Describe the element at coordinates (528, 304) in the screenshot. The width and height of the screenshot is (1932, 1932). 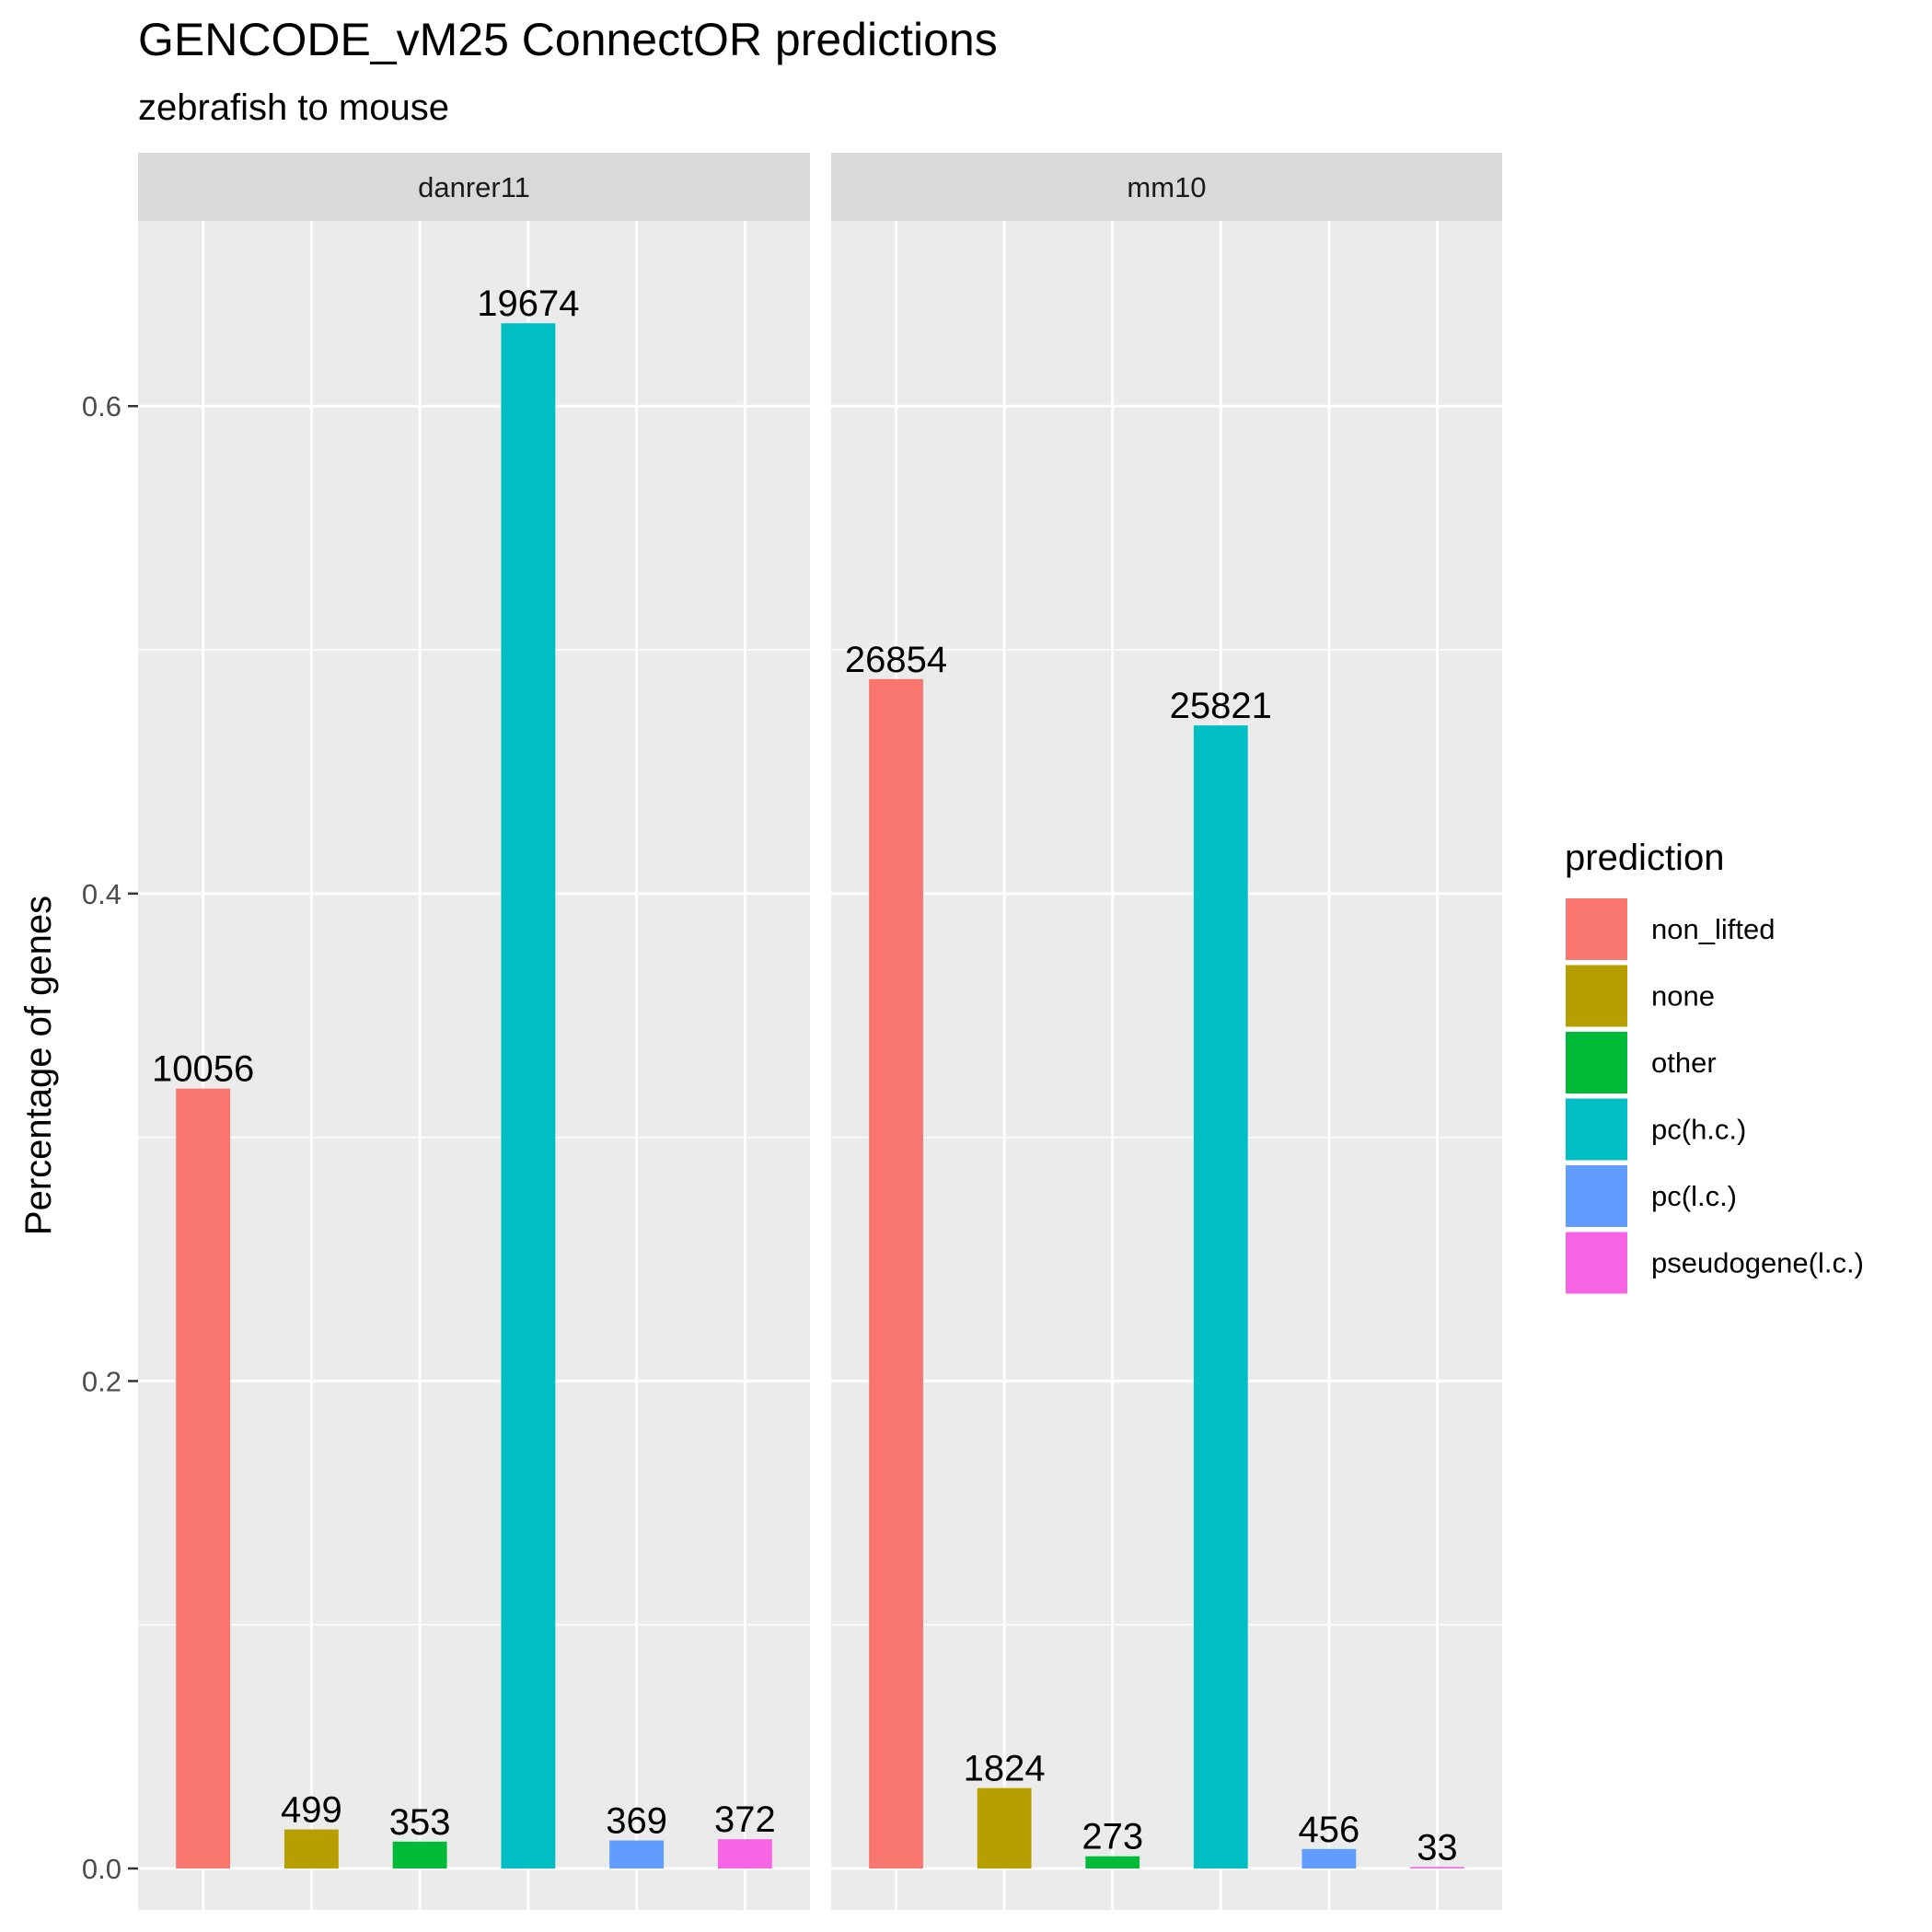
I see `bar-value-label: 19674` at that location.